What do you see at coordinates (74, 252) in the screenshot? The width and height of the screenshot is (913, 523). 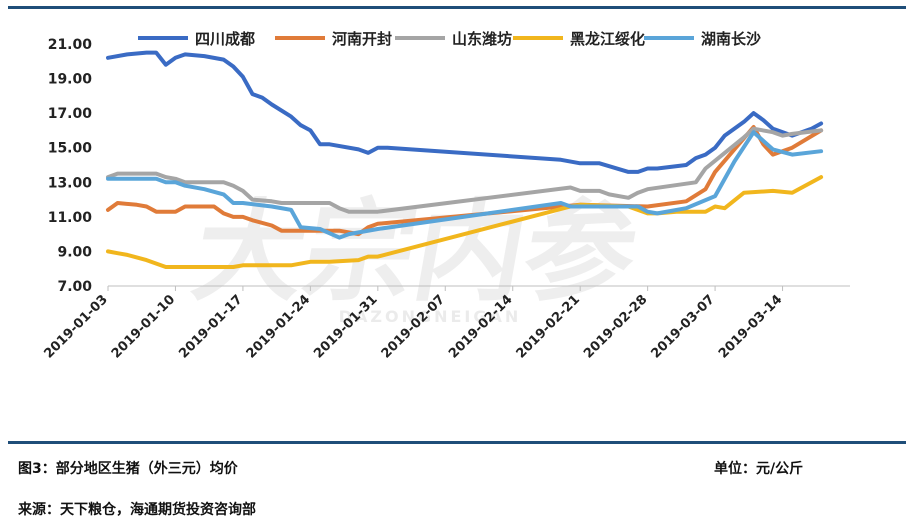 I see `y-tick-label: 9.00` at bounding box center [74, 252].